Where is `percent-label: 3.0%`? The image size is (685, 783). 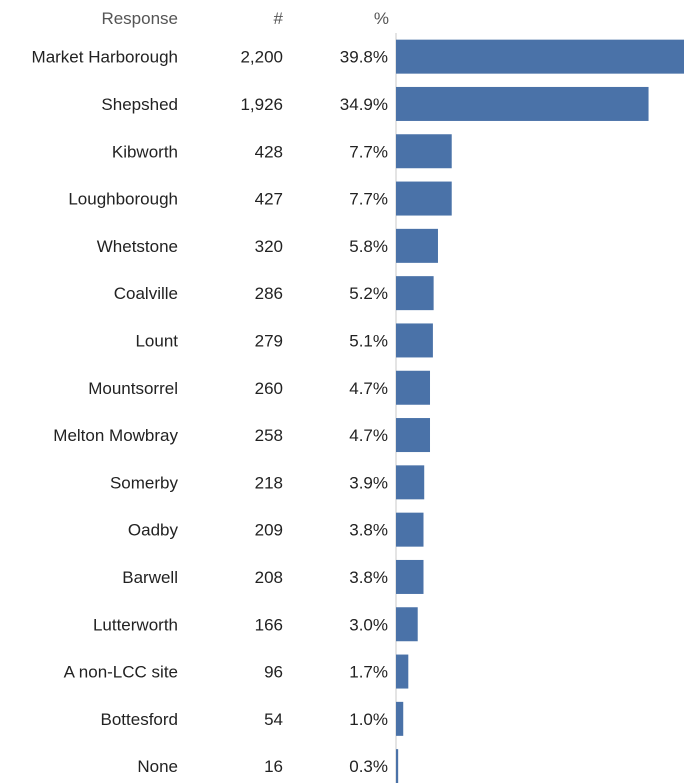 percent-label: 3.0% is located at coordinates (368, 624).